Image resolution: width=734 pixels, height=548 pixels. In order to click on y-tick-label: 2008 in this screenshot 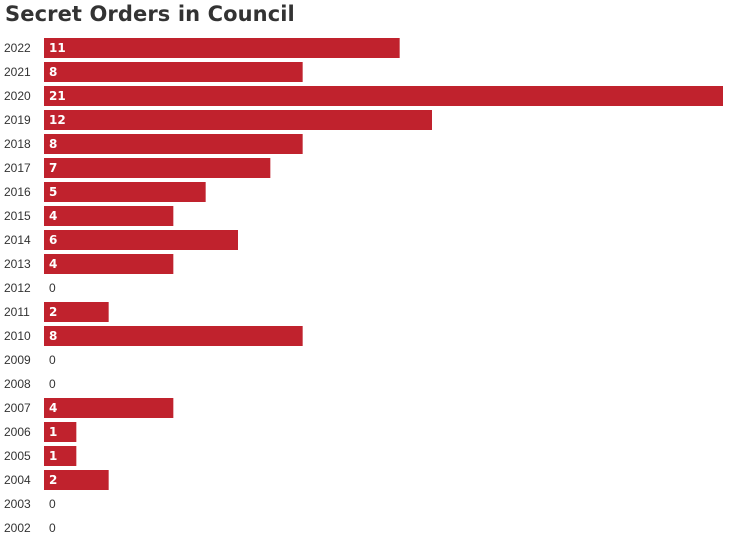, I will do `click(17, 384)`.